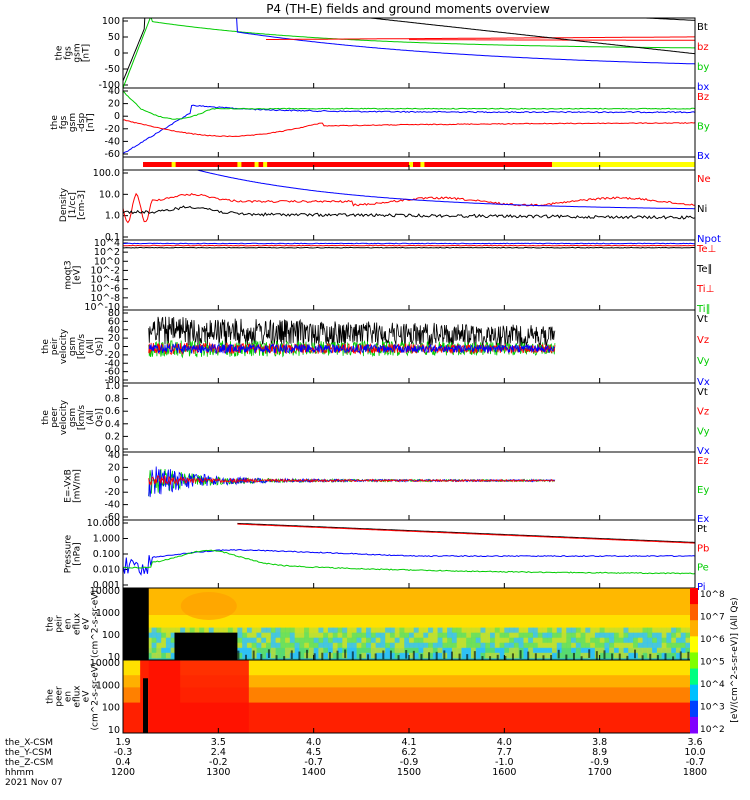 The image size is (750, 800). What do you see at coordinates (208, 606) in the screenshot?
I see `spec-blob` at bounding box center [208, 606].